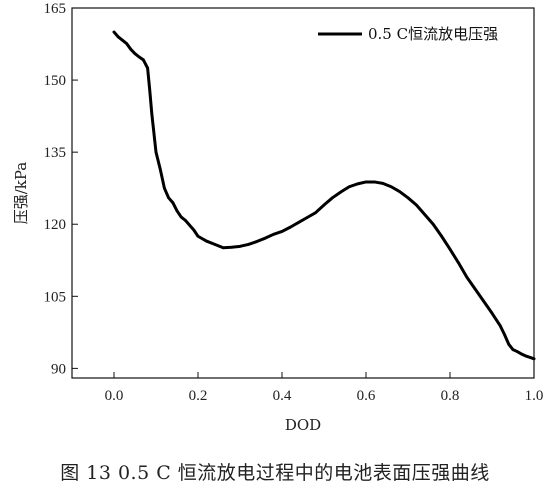 The width and height of the screenshot is (550, 495). I want to click on x-tick-label: 0.4, so click(282, 396).